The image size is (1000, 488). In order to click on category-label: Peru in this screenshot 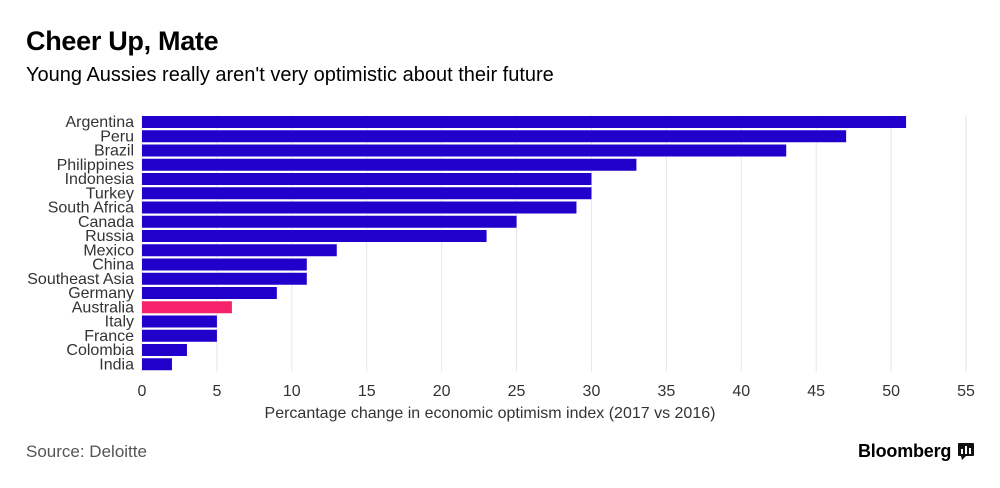, I will do `click(117, 136)`.